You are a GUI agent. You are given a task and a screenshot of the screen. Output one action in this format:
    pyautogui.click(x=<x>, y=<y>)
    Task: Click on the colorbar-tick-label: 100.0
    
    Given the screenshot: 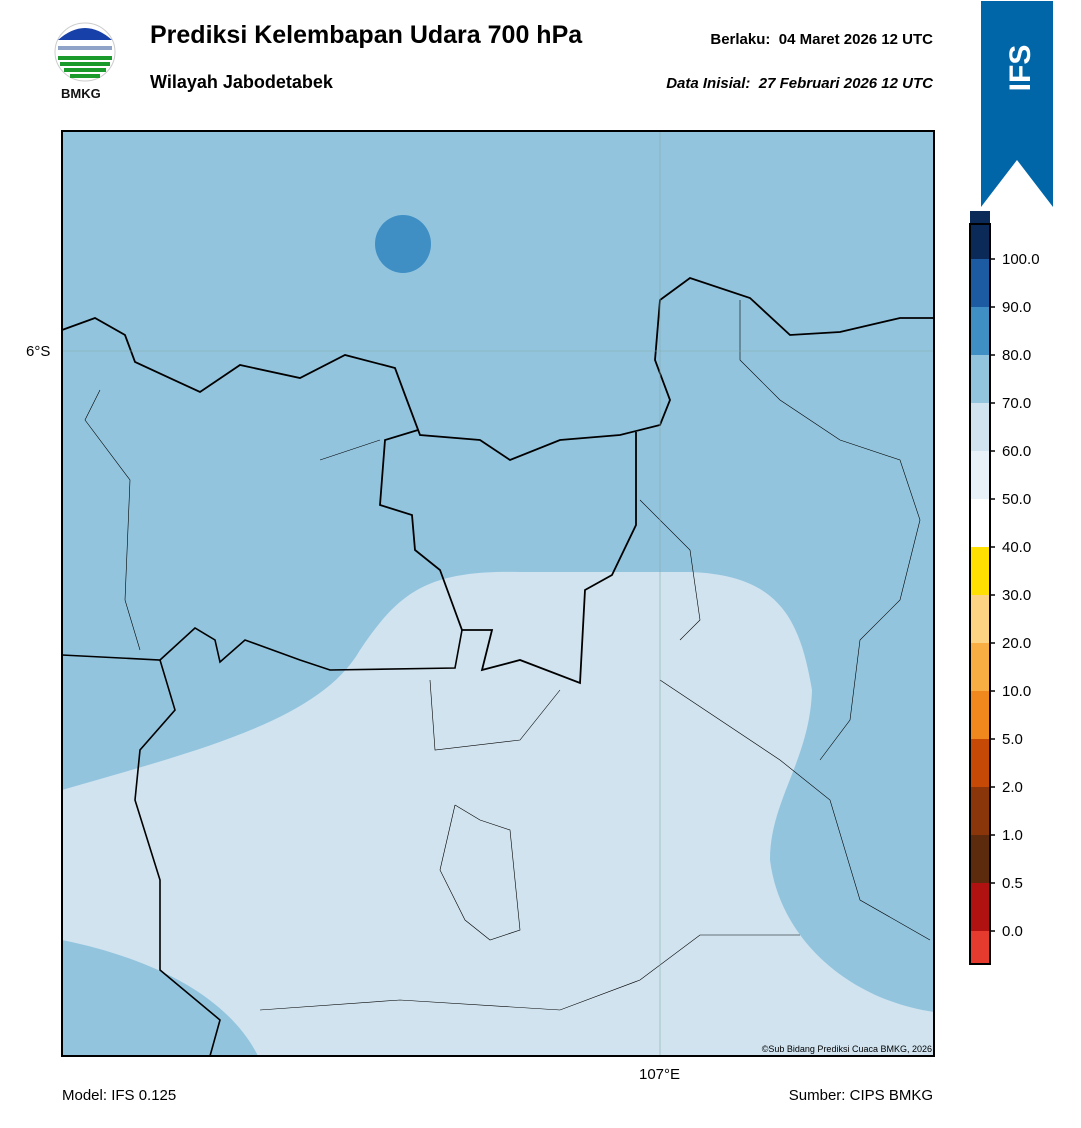 What is the action you would take?
    pyautogui.click(x=1021, y=259)
    